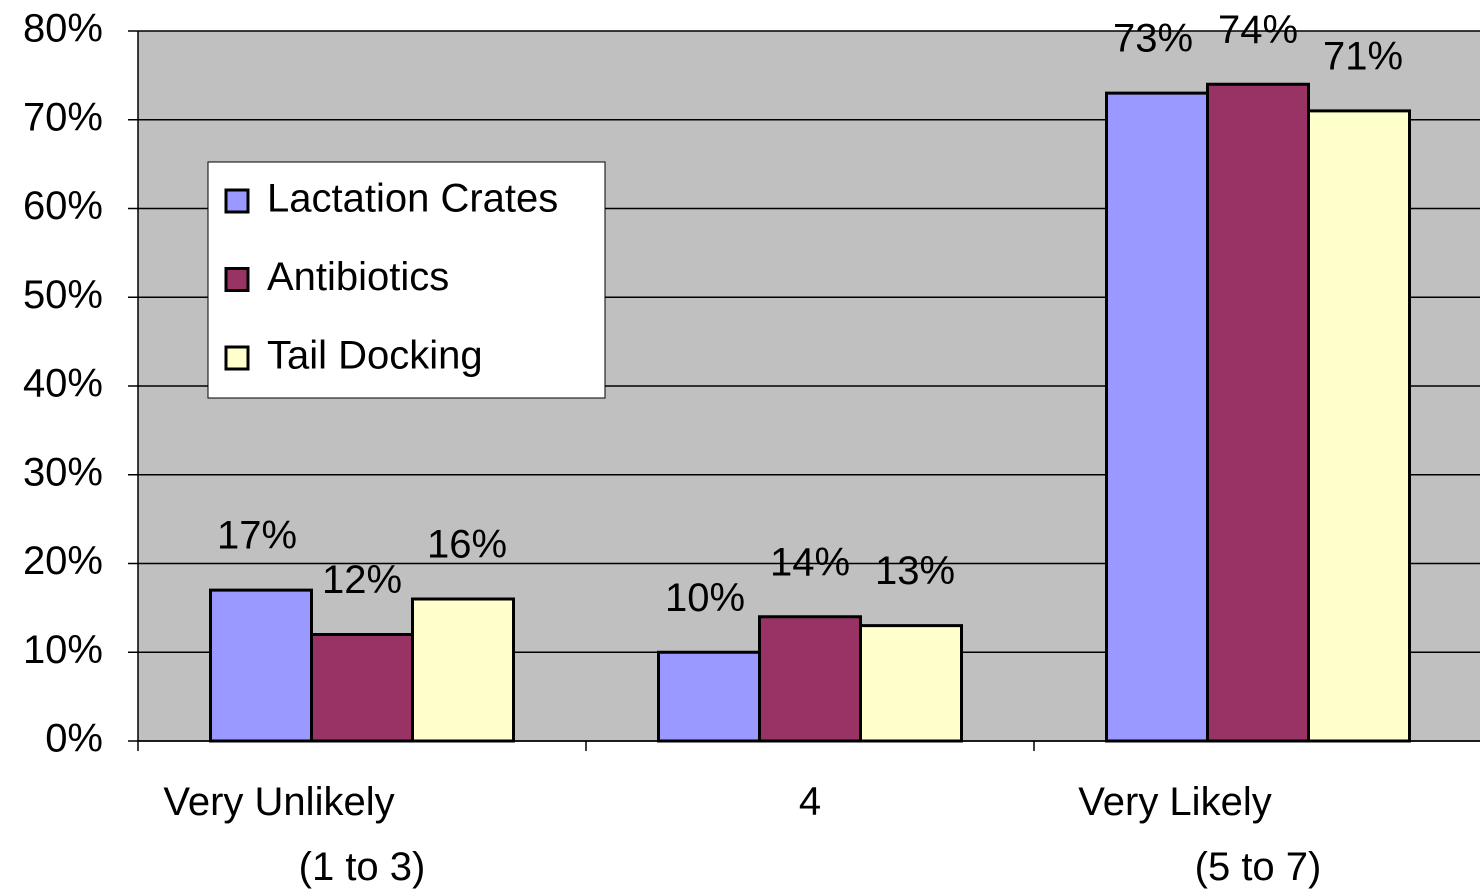  Describe the element at coordinates (63, 561) in the screenshot. I see `y-tick-label: 20%` at that location.